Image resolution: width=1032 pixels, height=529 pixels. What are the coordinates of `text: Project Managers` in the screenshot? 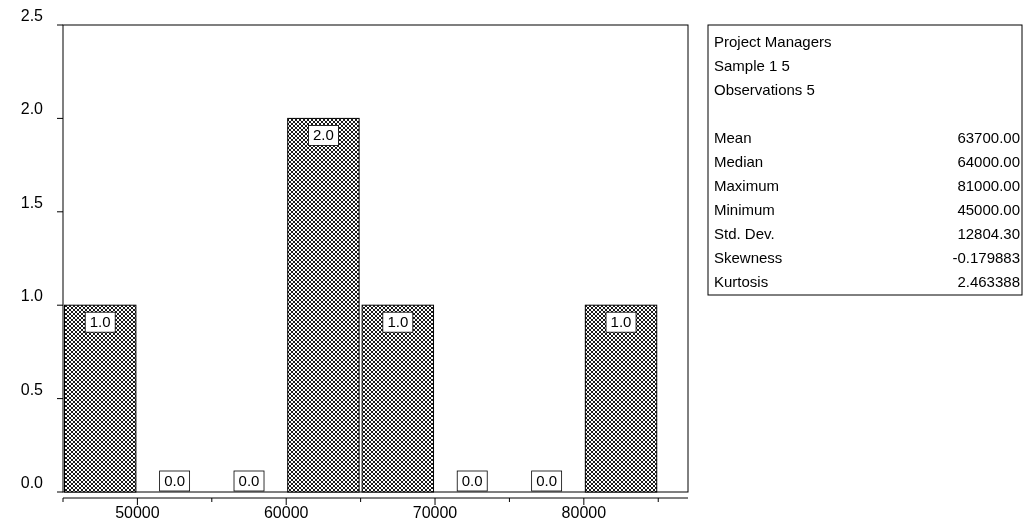 It's located at (773, 41).